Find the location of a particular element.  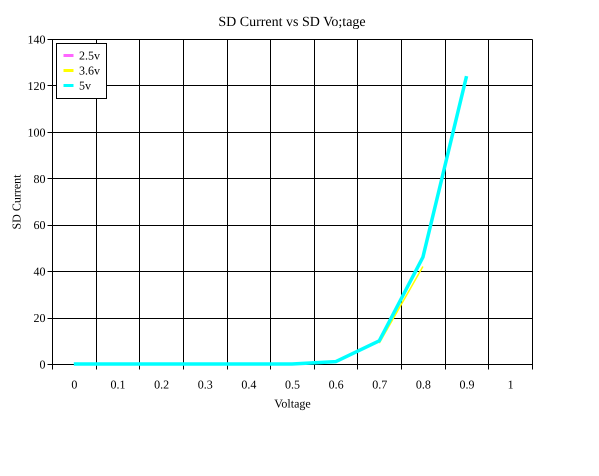

x-tick-label: 0 is located at coordinates (74, 385).